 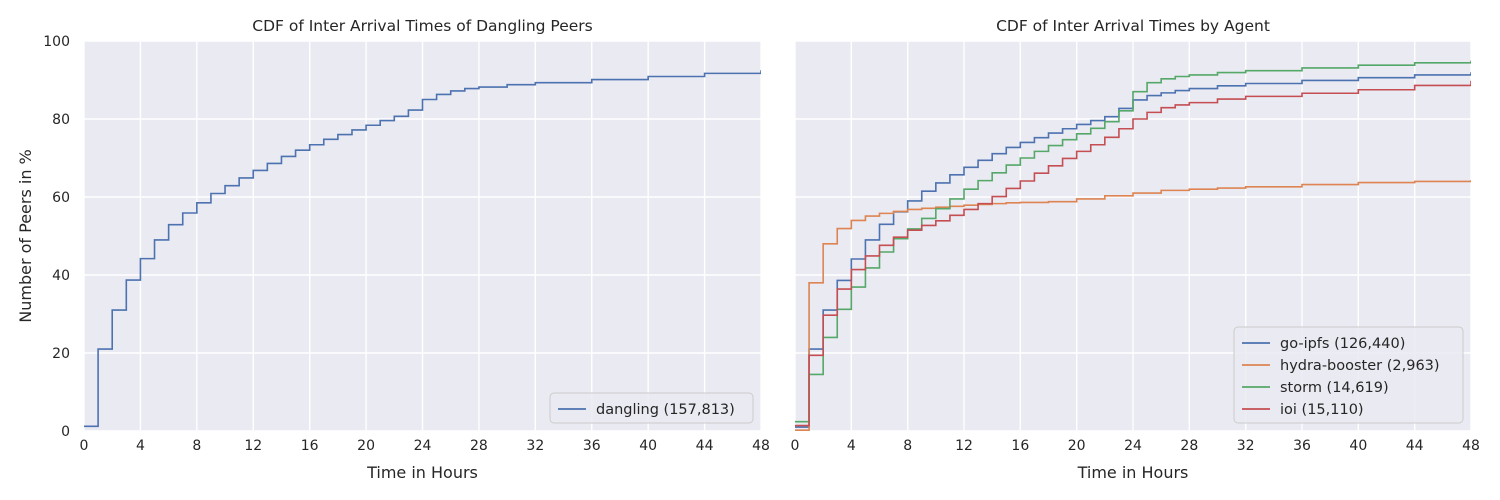 What do you see at coordinates (61, 120) in the screenshot?
I see `y-tick-label: 80` at bounding box center [61, 120].